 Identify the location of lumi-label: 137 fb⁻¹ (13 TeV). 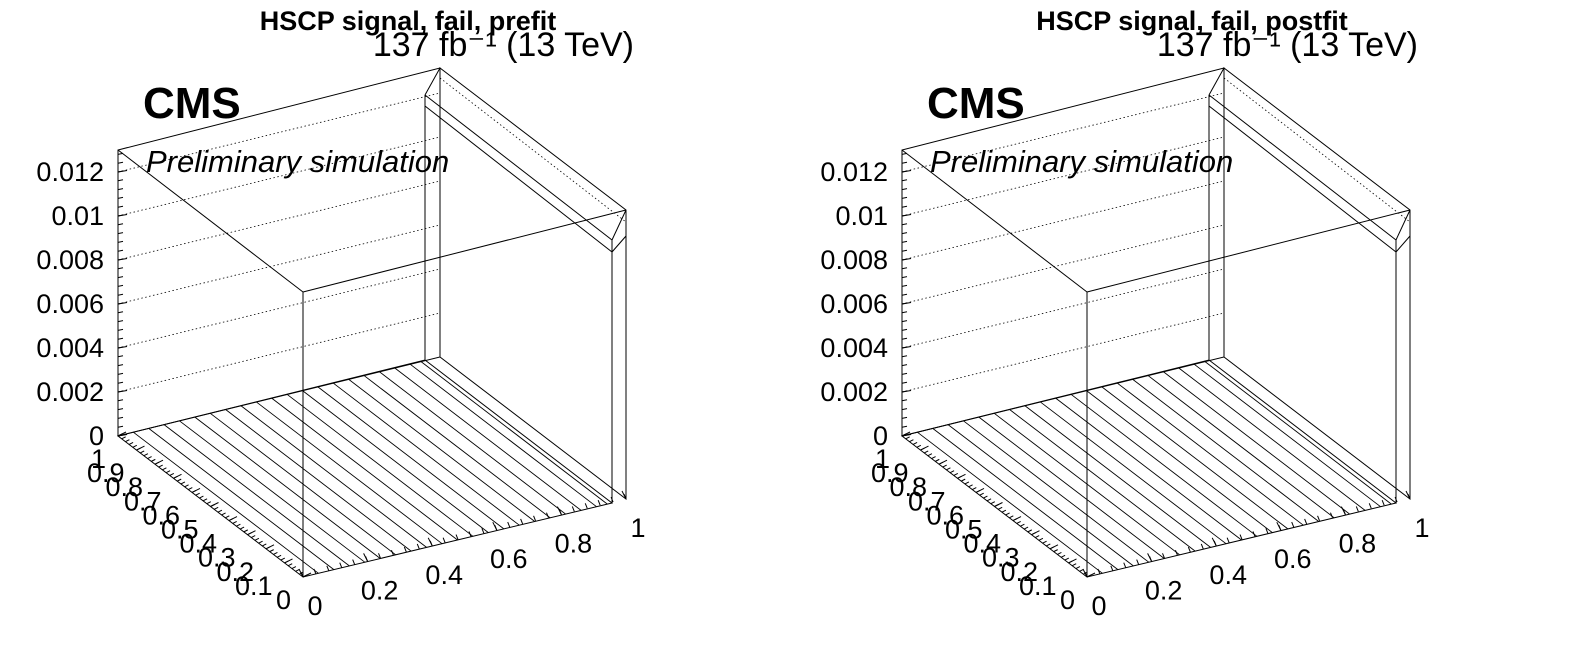
(503, 45).